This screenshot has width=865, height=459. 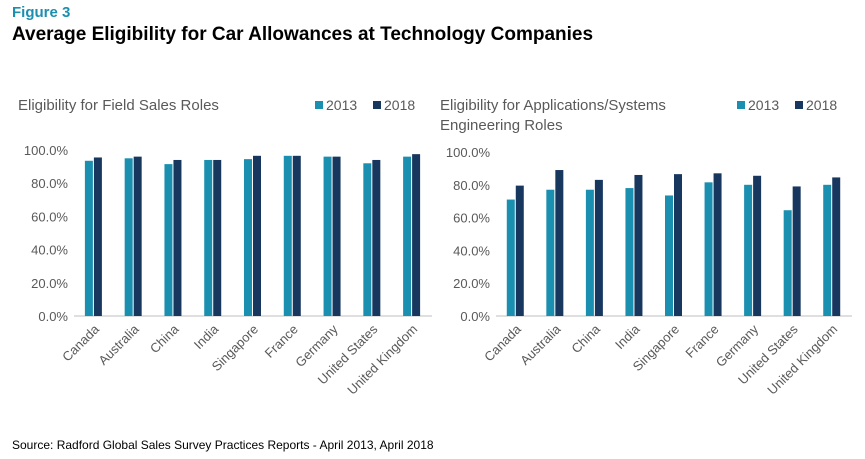 What do you see at coordinates (118, 105) in the screenshot?
I see `chart-title: Eligibility for Field Sales Roles` at bounding box center [118, 105].